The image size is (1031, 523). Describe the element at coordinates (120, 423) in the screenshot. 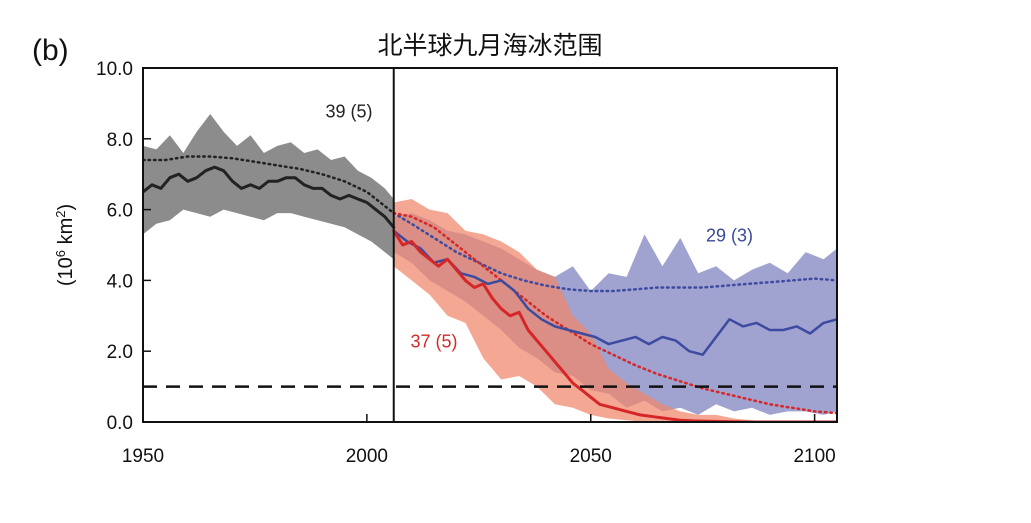

I see `y-tick-label: 0.0` at that location.